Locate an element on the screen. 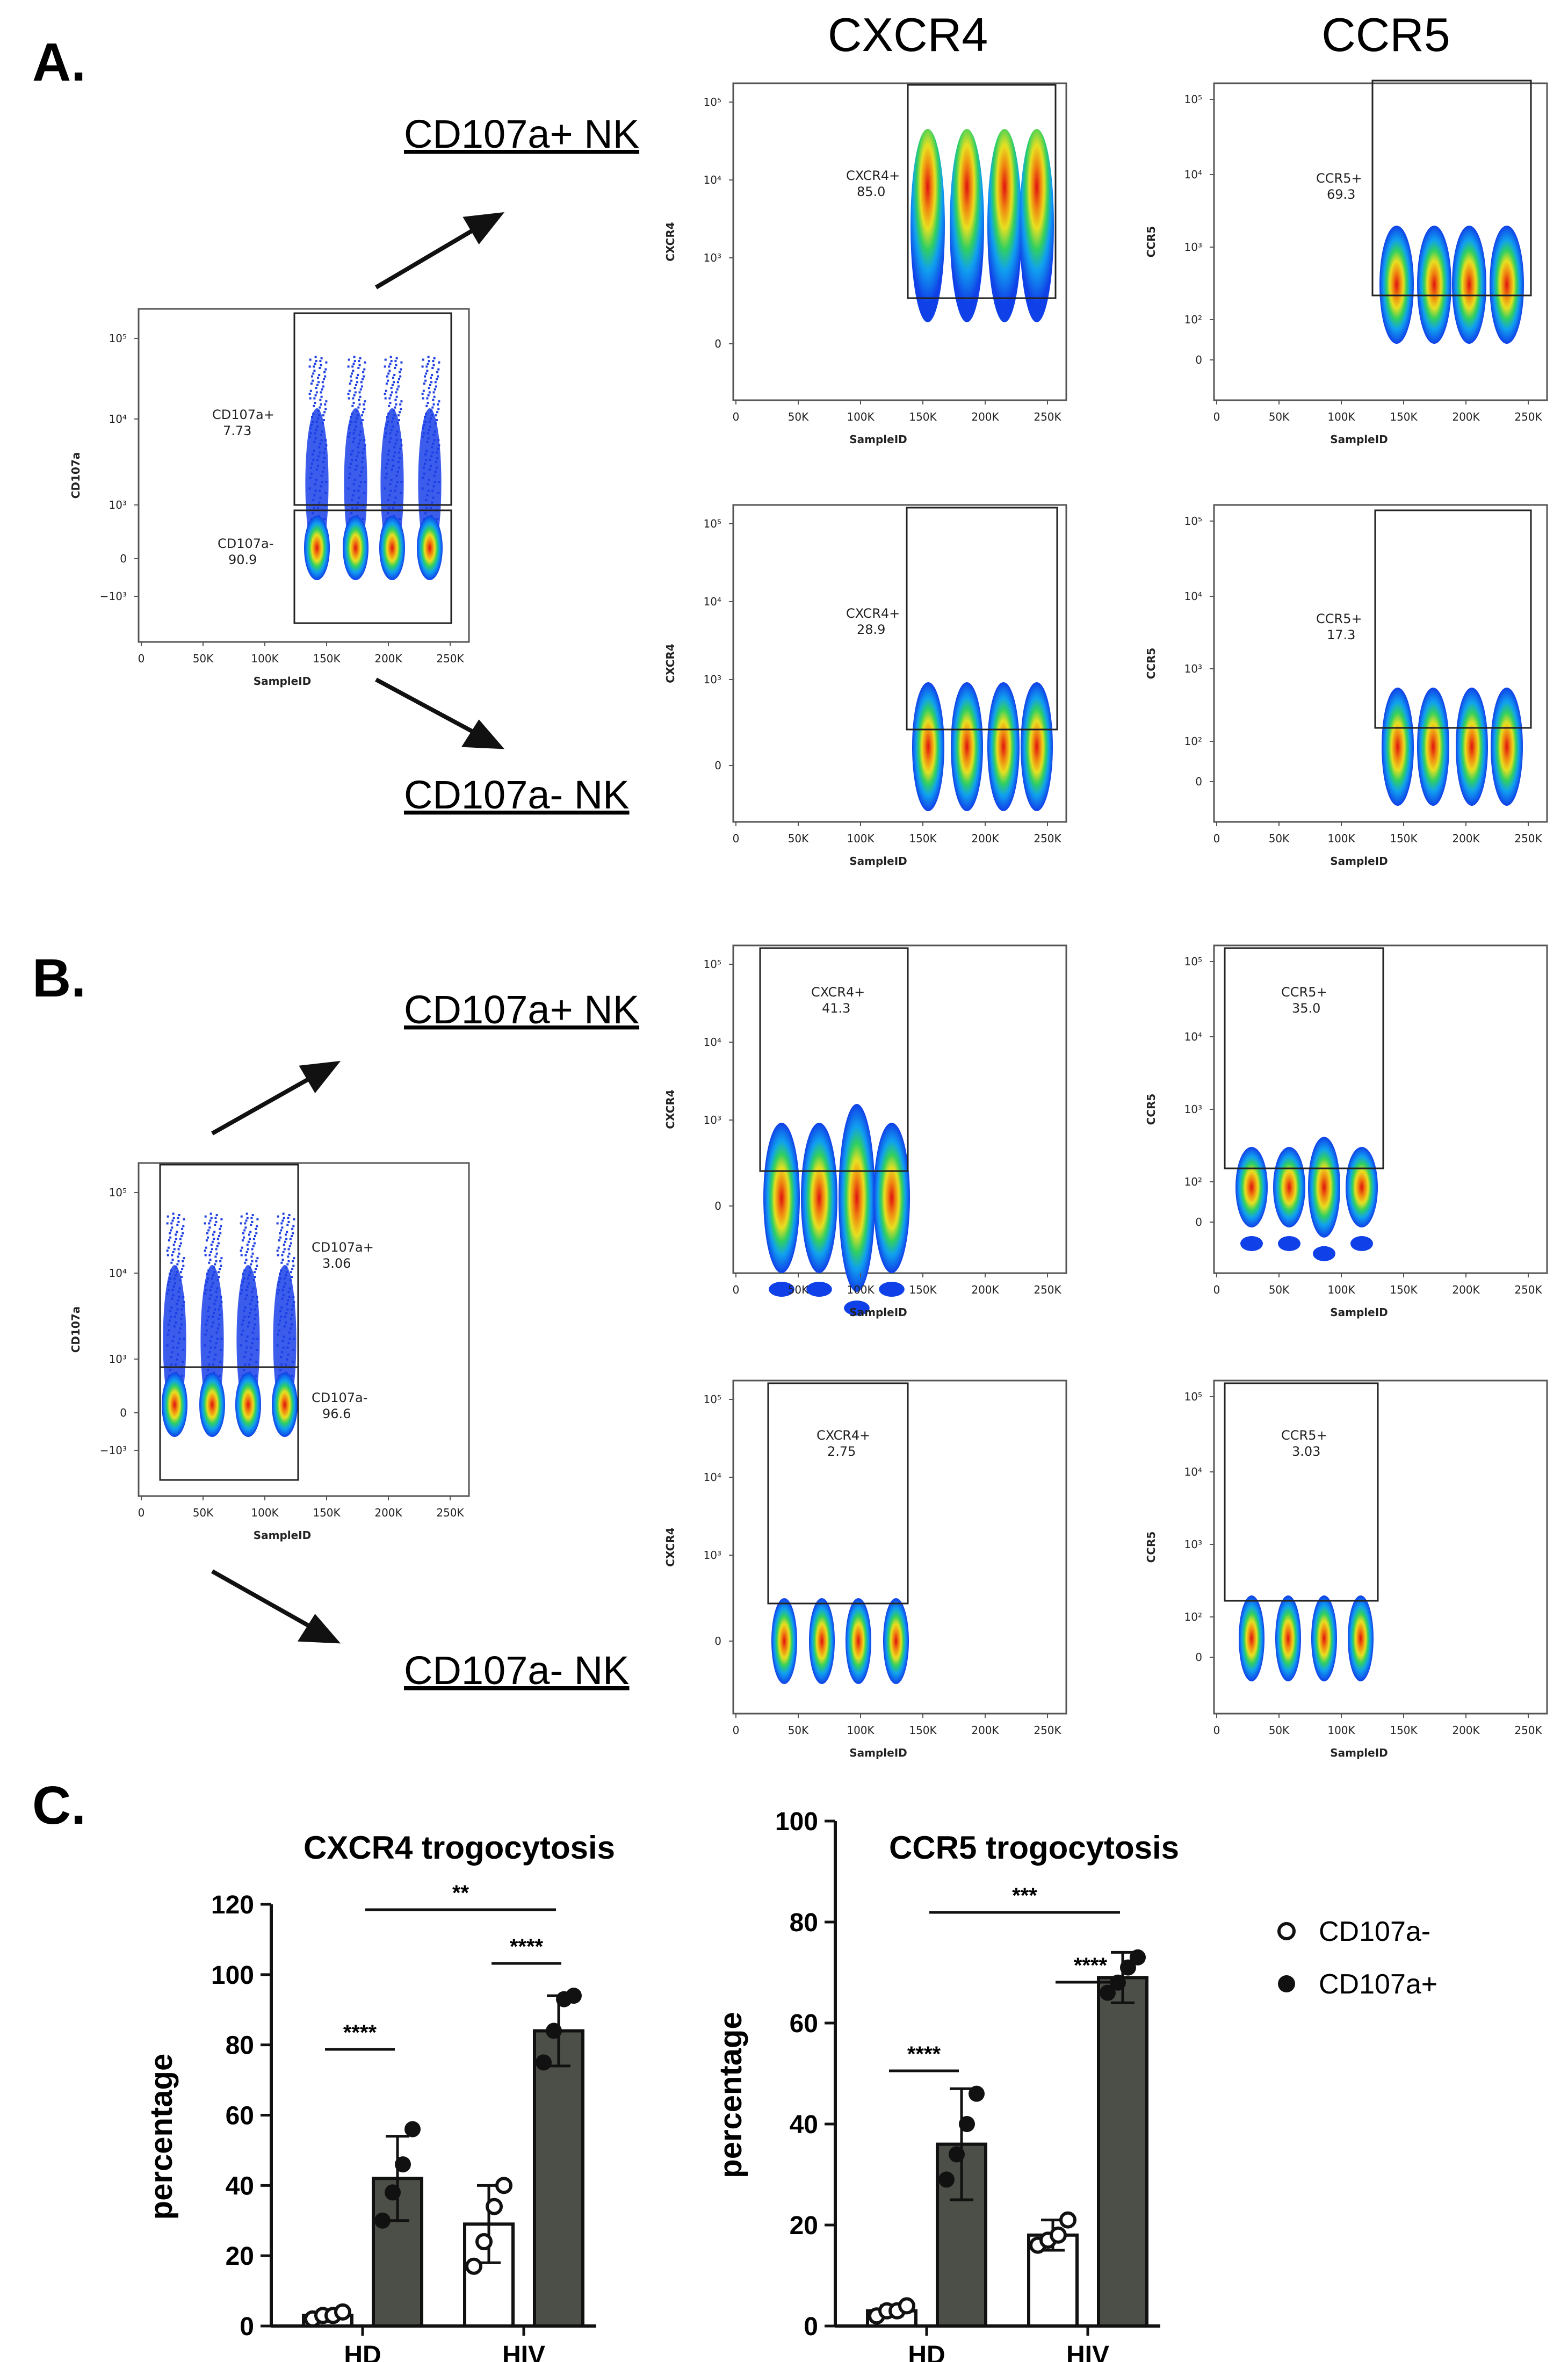 This screenshot has height=2362, width=1568. x-tick-label: 0 is located at coordinates (736, 1730).